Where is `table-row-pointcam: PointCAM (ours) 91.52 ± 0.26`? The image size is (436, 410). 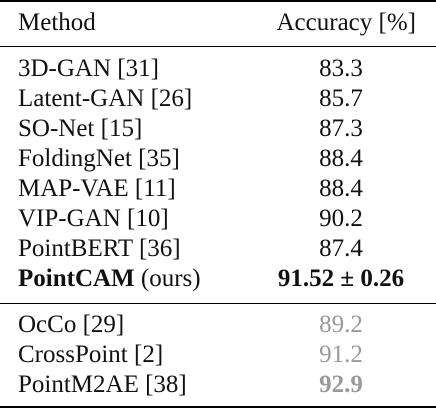 table-row-pointcam: PointCAM (ours) 91.52 ± 0.26 is located at coordinates (218, 279).